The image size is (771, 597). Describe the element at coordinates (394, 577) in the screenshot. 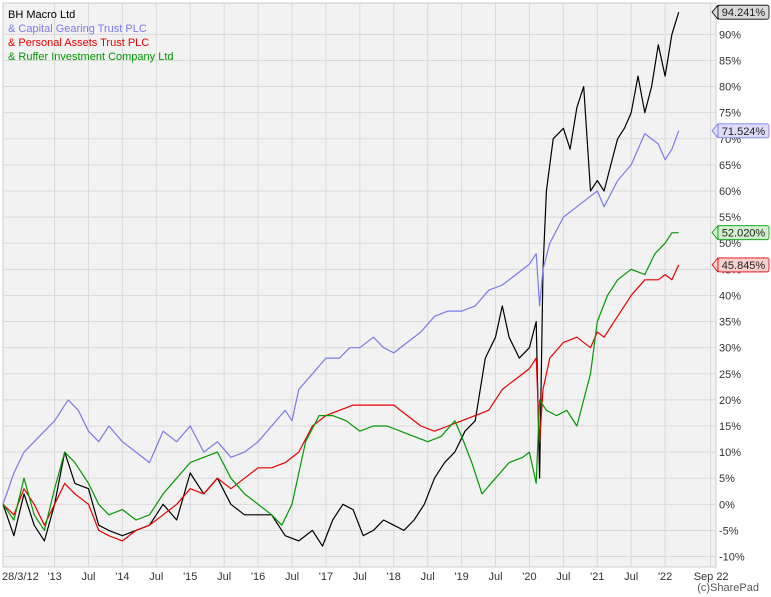

I see `x-tick-label: '18` at that location.